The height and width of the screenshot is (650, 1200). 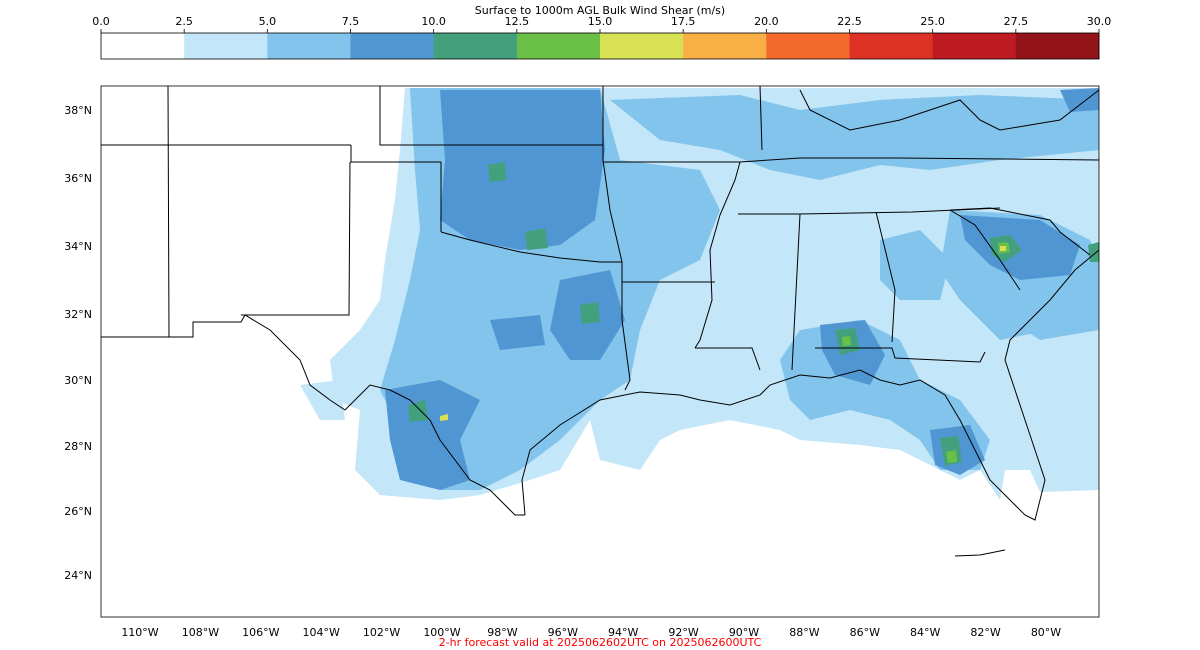 I want to click on colorbar-tick-label: 20.0, so click(x=766, y=21).